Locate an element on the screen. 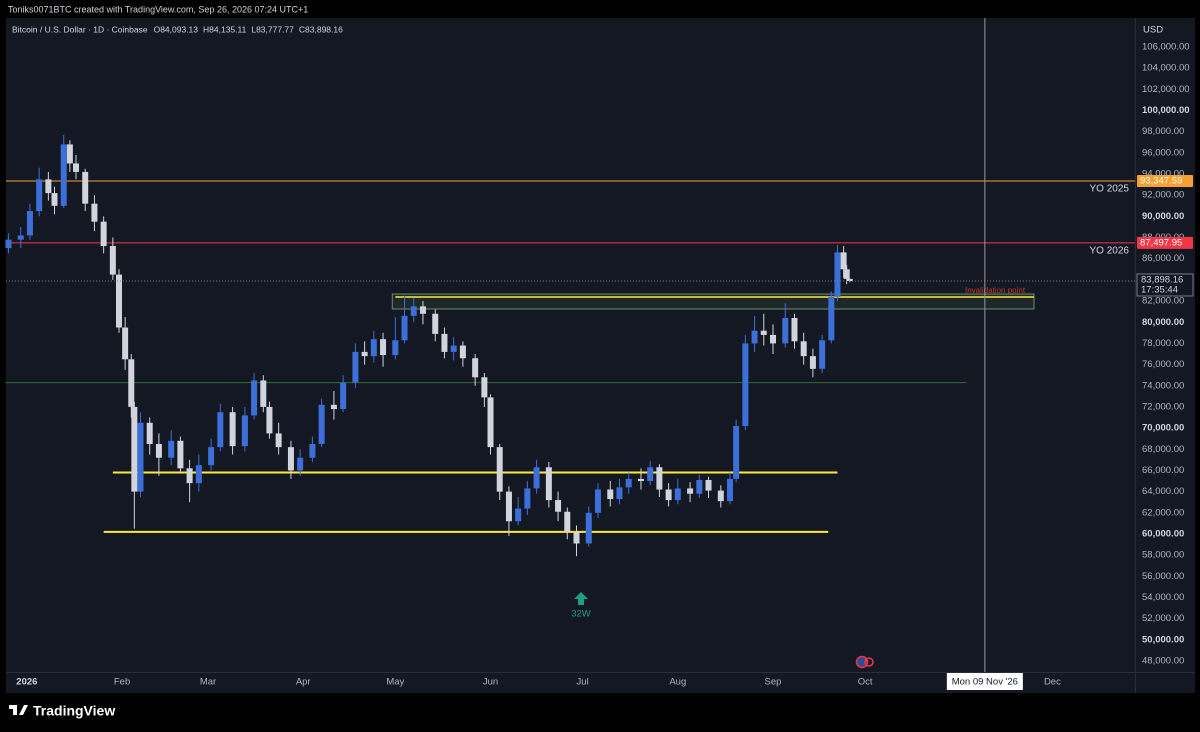  level-tag-label: 93,347.59 is located at coordinates (1161, 180).